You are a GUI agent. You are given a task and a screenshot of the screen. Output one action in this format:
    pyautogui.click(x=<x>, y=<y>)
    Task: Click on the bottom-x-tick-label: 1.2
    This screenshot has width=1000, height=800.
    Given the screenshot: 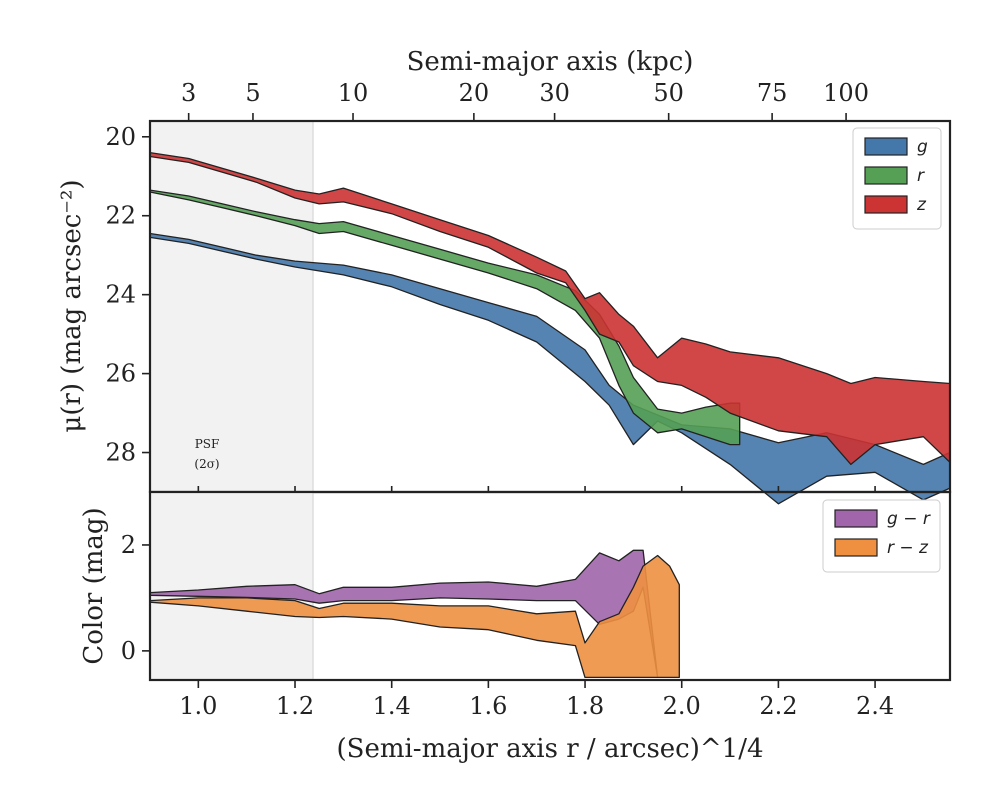 What is the action you would take?
    pyautogui.click(x=295, y=706)
    